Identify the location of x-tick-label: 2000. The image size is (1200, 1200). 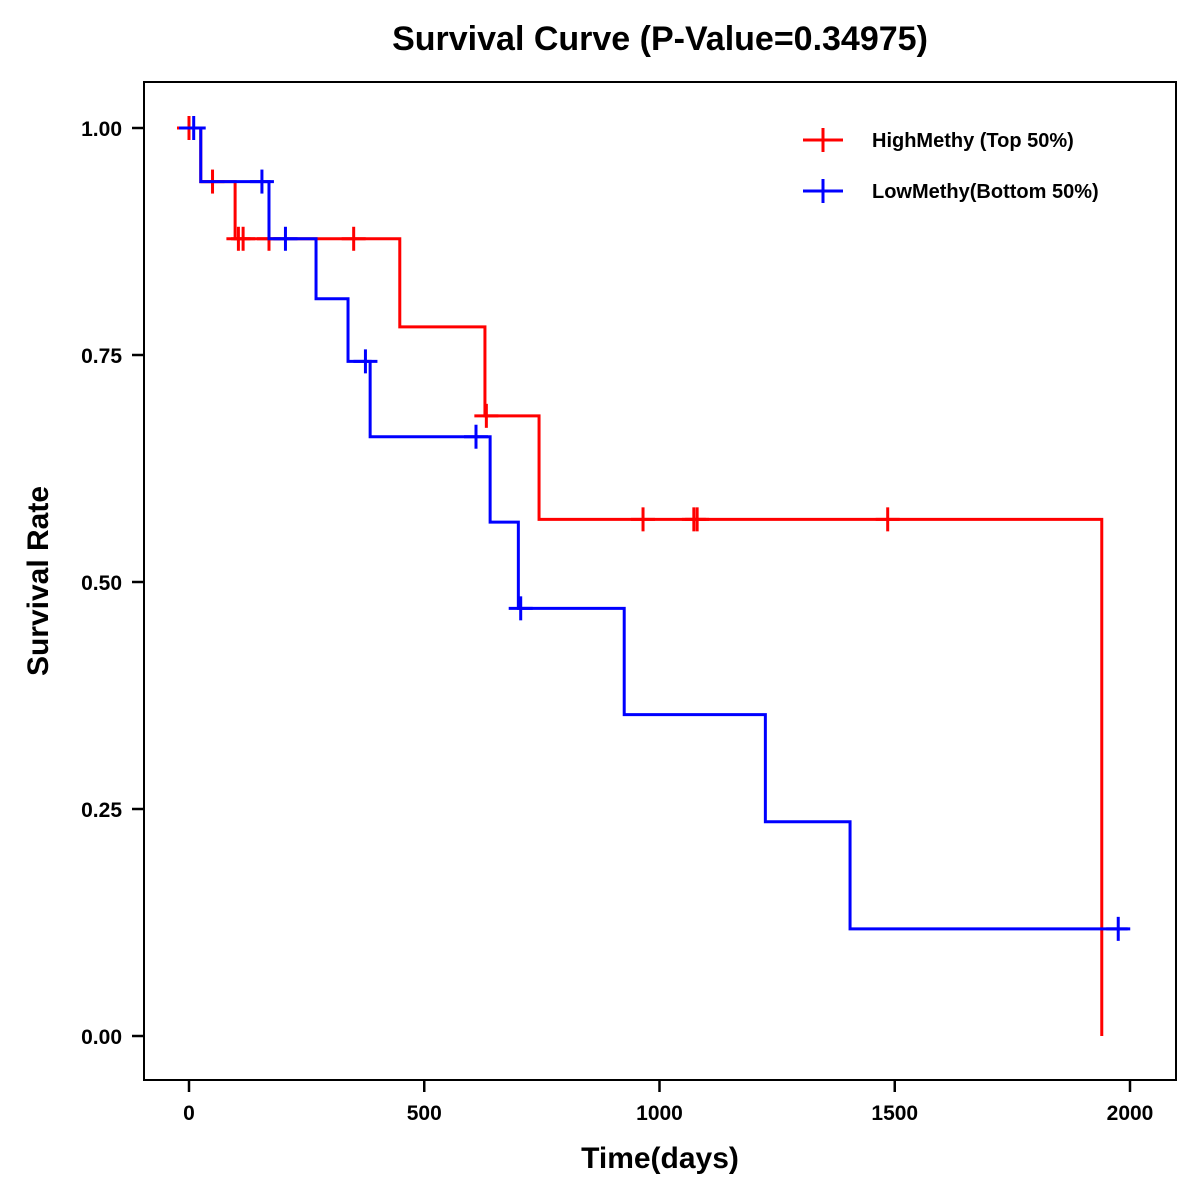
(1130, 1113).